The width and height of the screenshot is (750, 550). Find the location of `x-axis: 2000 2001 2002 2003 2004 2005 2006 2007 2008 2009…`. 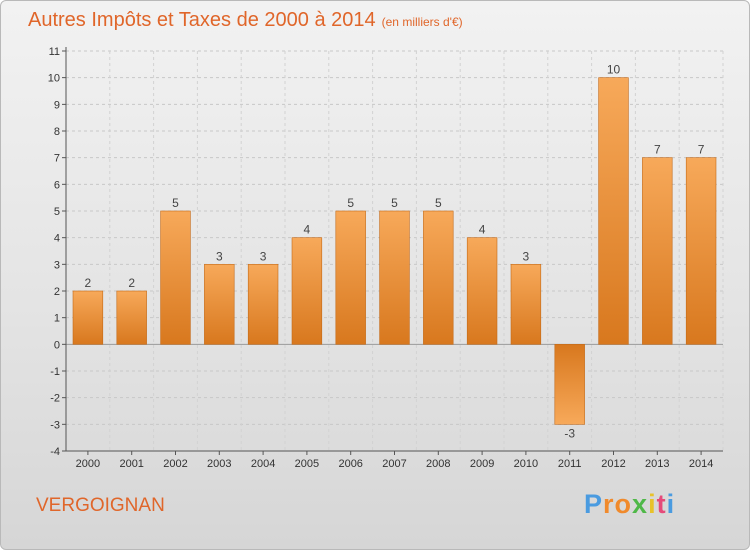

x-axis: 2000 2001 2002 2003 2004 2005 2006 2007 2008 2009… is located at coordinates (394, 460).